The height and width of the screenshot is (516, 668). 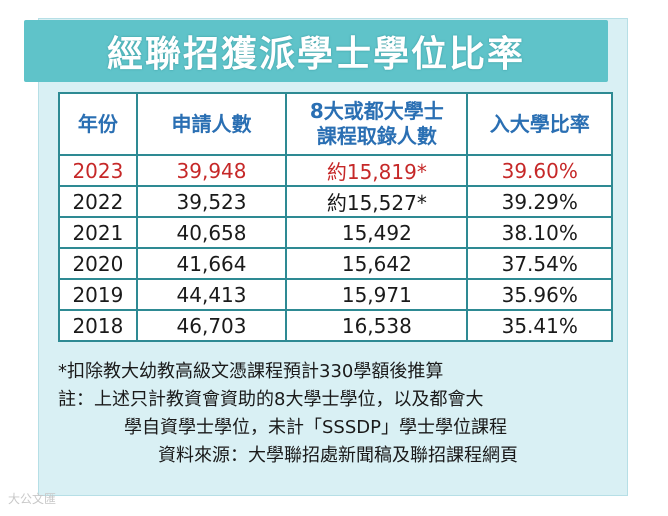 I want to click on table-row: 2018 46,703 16,538 35.41%, so click(x=335, y=325).